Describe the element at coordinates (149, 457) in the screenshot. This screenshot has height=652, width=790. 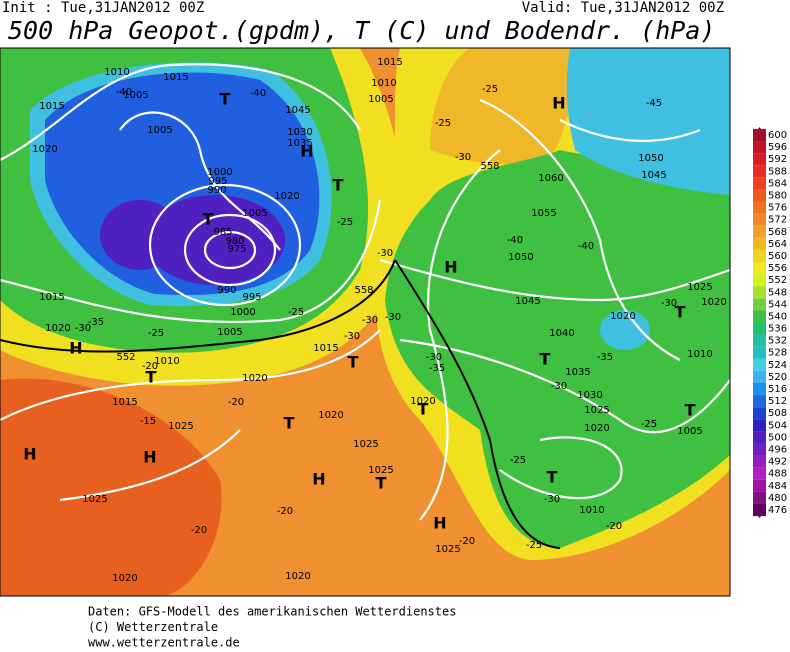
I see `pressure-center: H` at that location.